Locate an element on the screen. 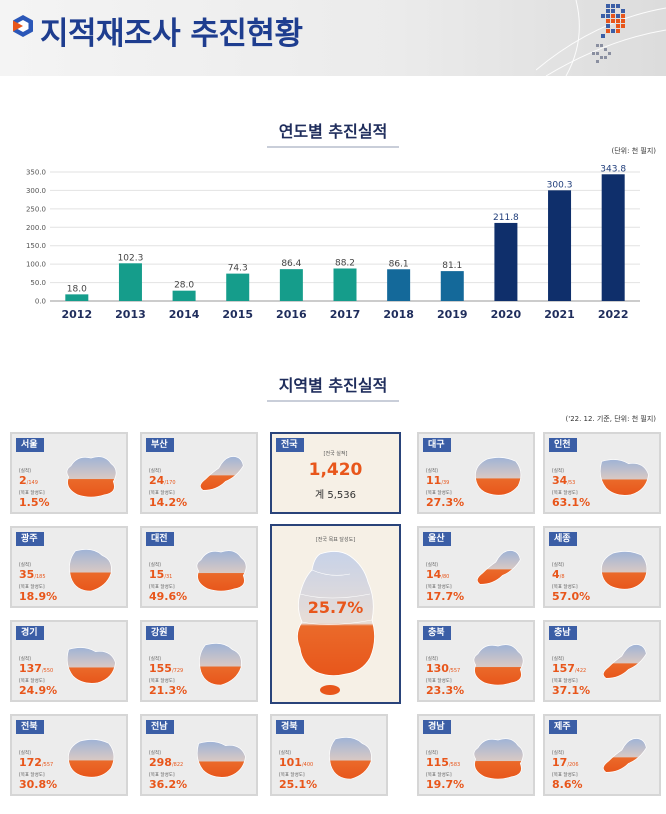  region-card: 강원 [실적] 155/729 [목표 달성도] 21.3% is located at coordinates (199, 661).